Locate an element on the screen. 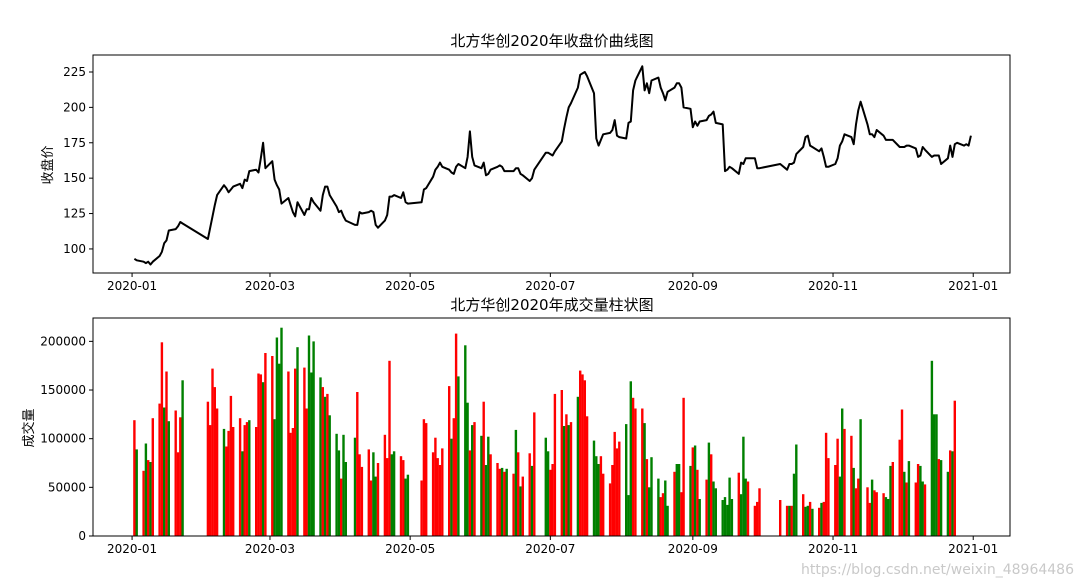 Image resolution: width=1083 pixels, height=584 pixels. volume-x-tick-label: 2020-03 is located at coordinates (270, 549).